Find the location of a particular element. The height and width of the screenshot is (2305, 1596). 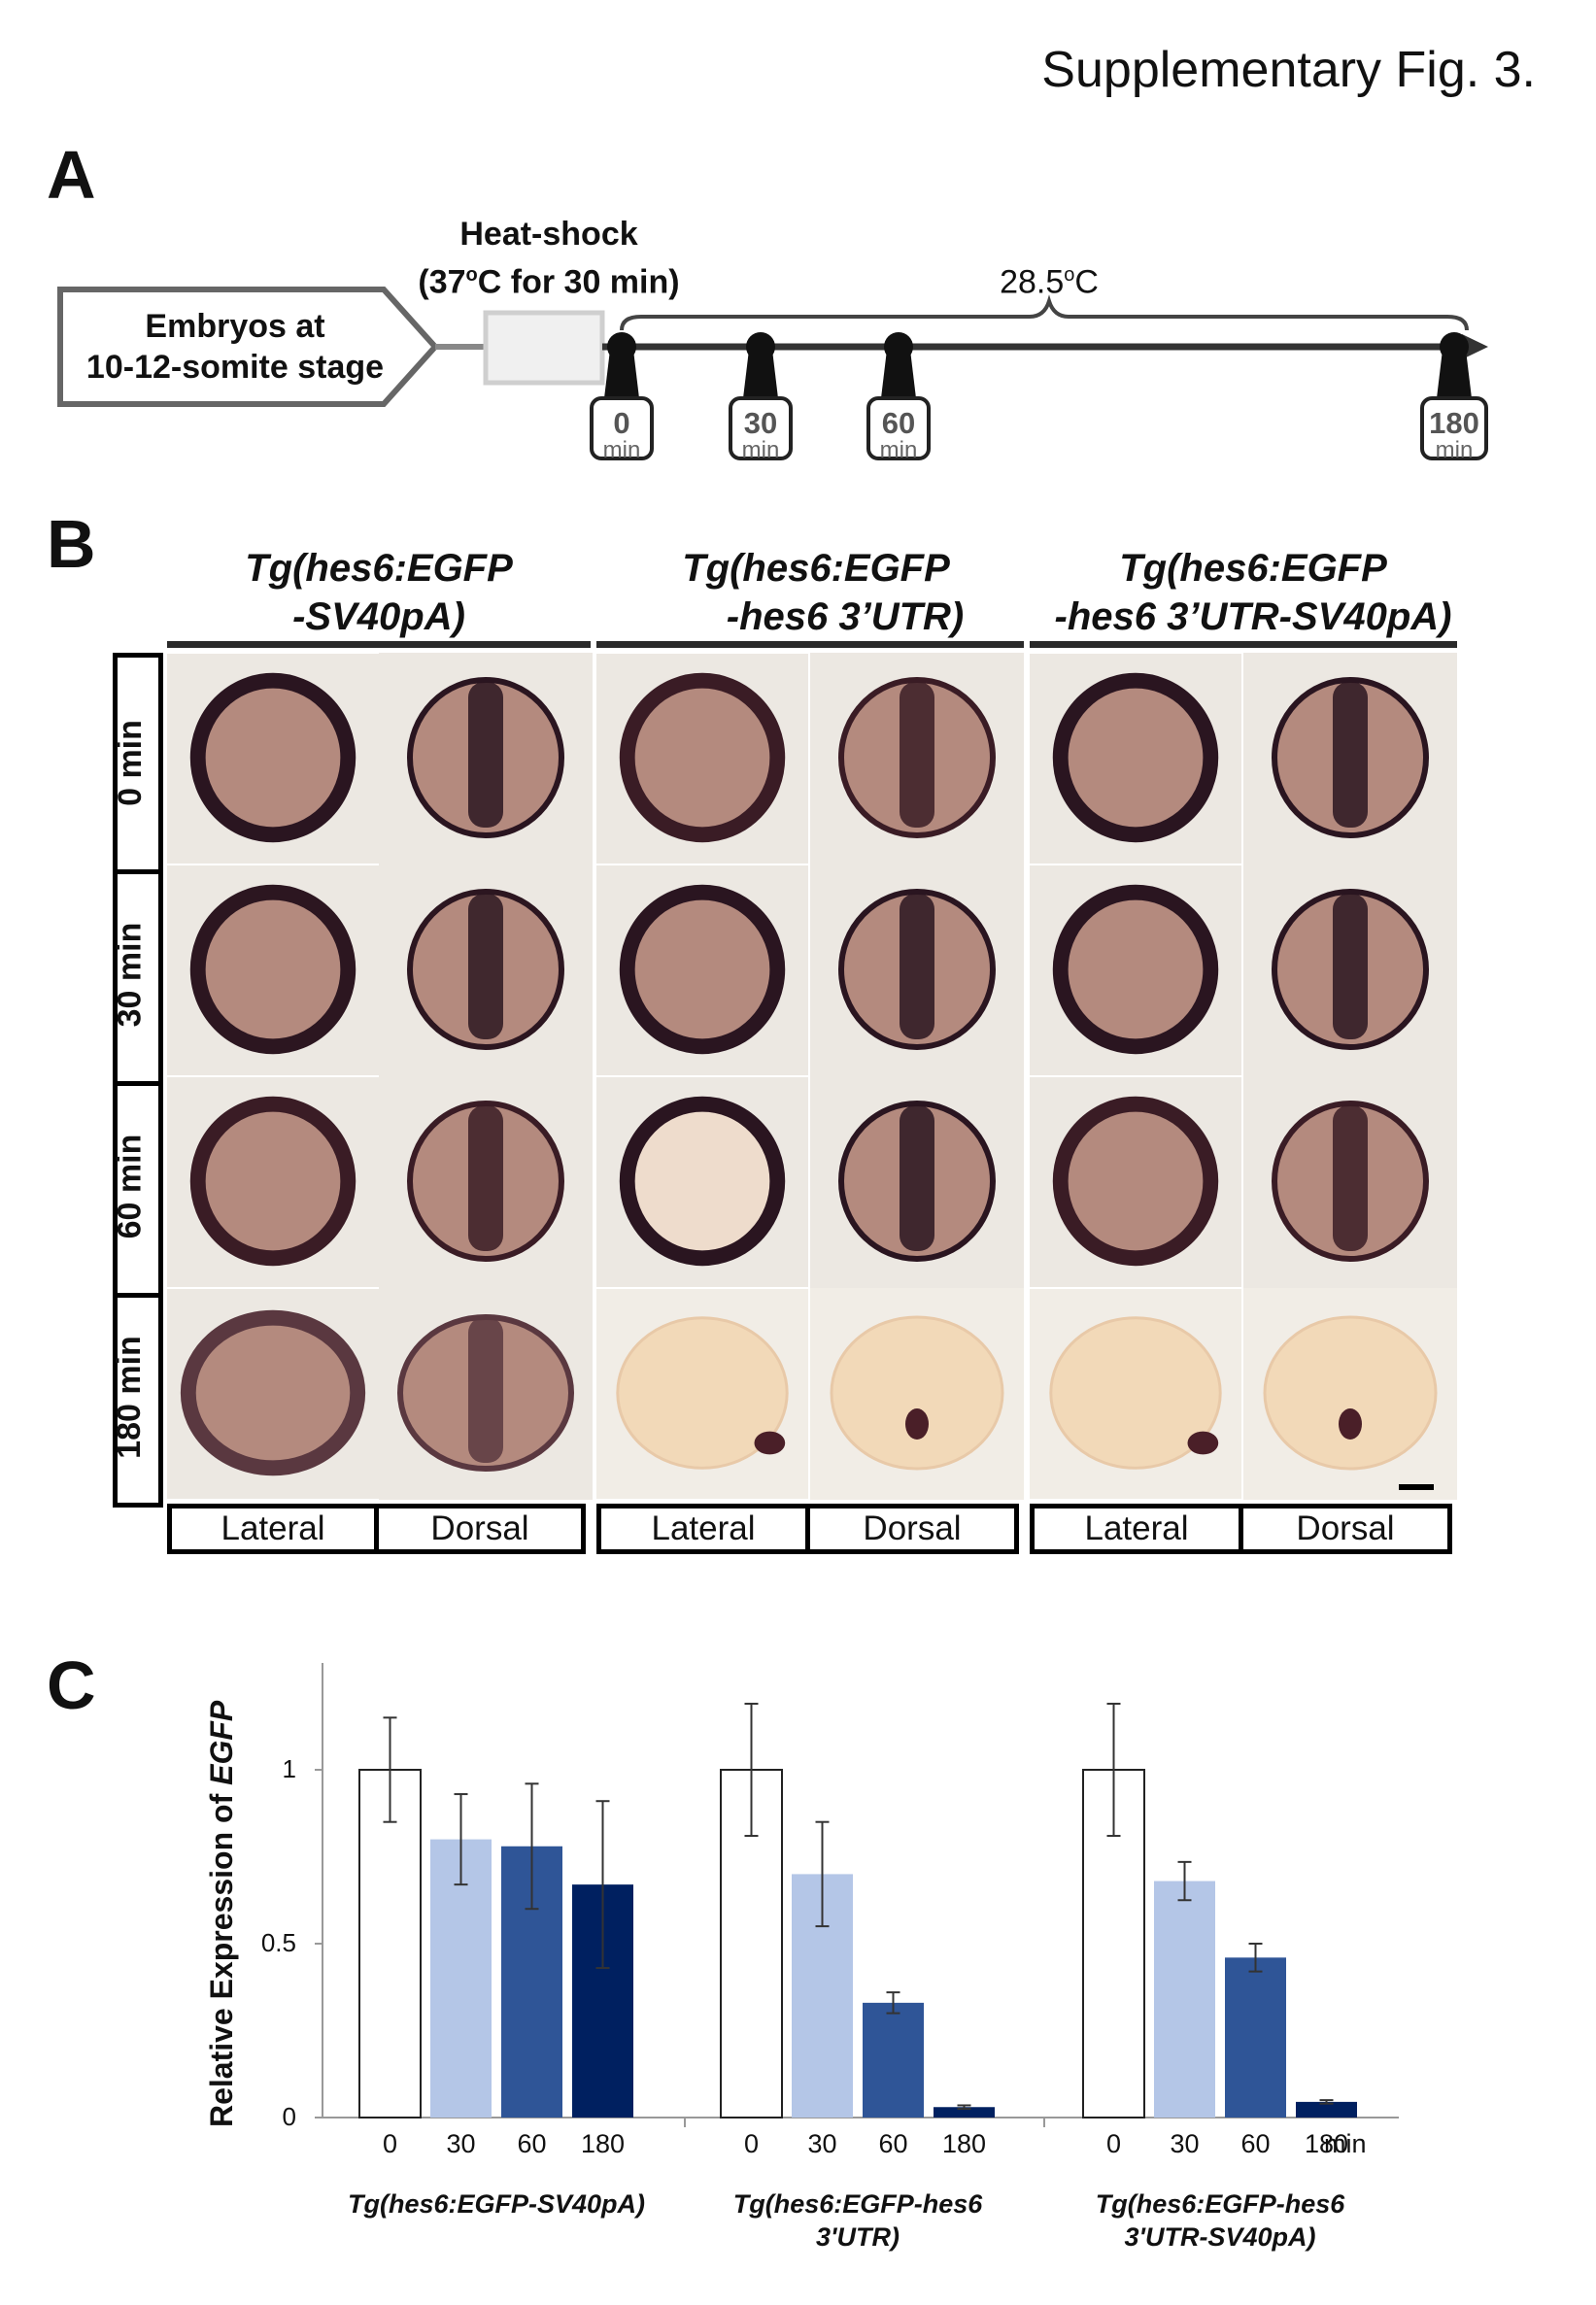

strain-2-underline is located at coordinates (810, 644).